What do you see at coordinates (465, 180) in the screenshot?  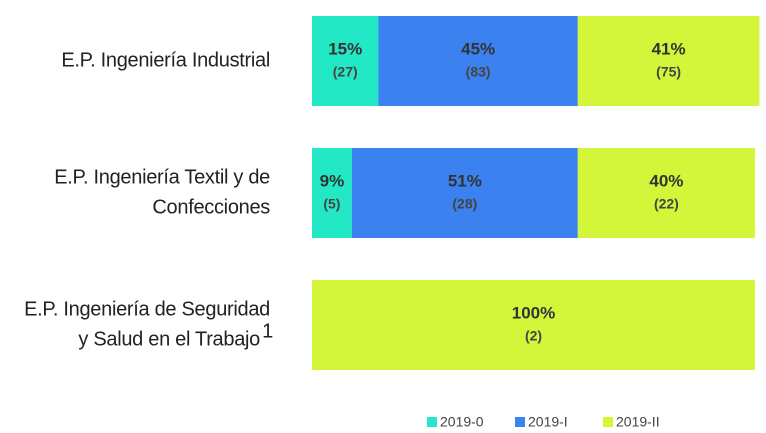 I see `value-label: 51%` at bounding box center [465, 180].